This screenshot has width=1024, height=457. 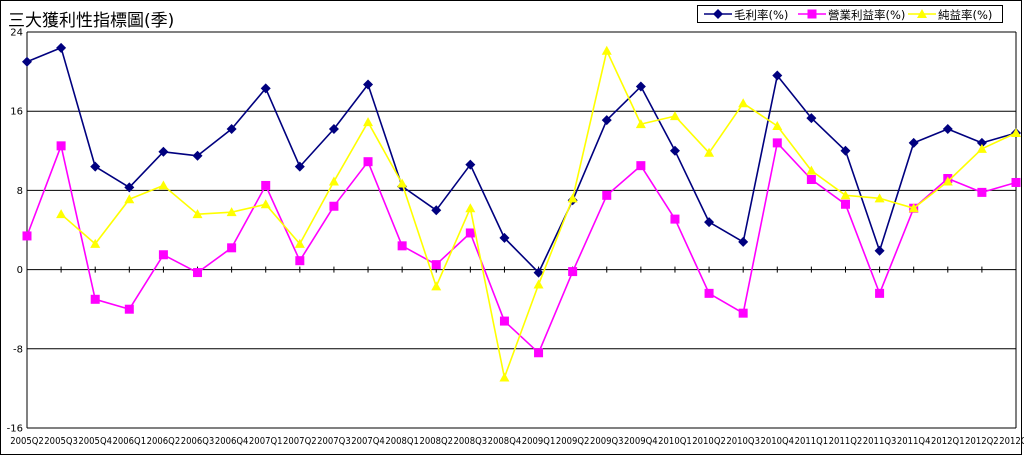 I want to click on x-tick-label: 2005Q4, so click(x=95, y=441).